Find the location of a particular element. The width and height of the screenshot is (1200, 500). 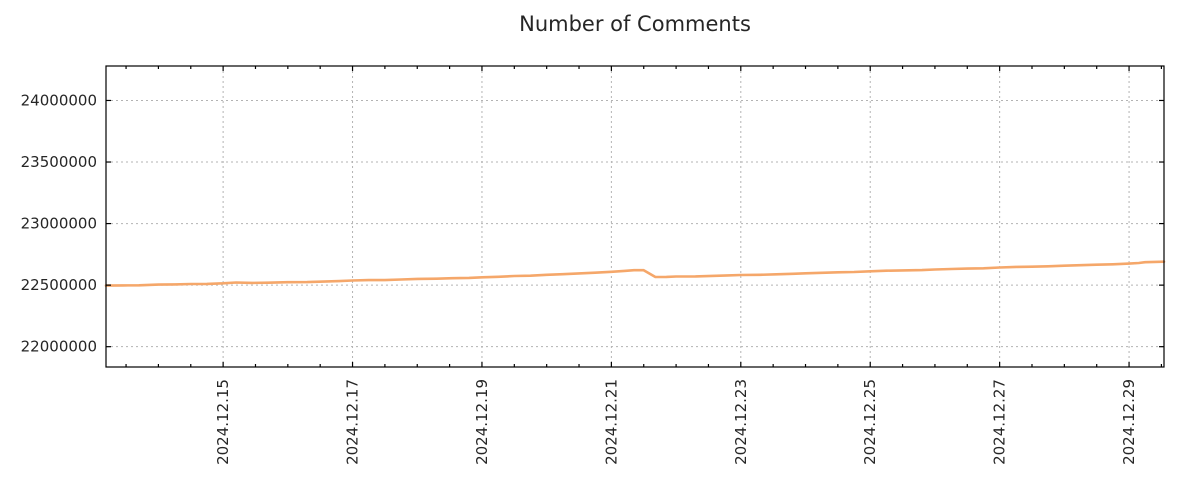

x-tick-label: 2024.12.17 is located at coordinates (353, 422).